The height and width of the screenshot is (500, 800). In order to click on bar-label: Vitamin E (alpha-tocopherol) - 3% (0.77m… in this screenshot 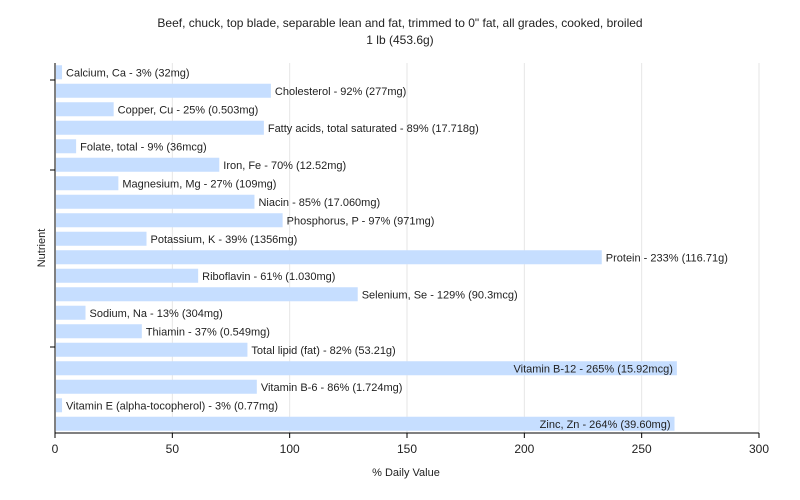, I will do `click(172, 406)`.